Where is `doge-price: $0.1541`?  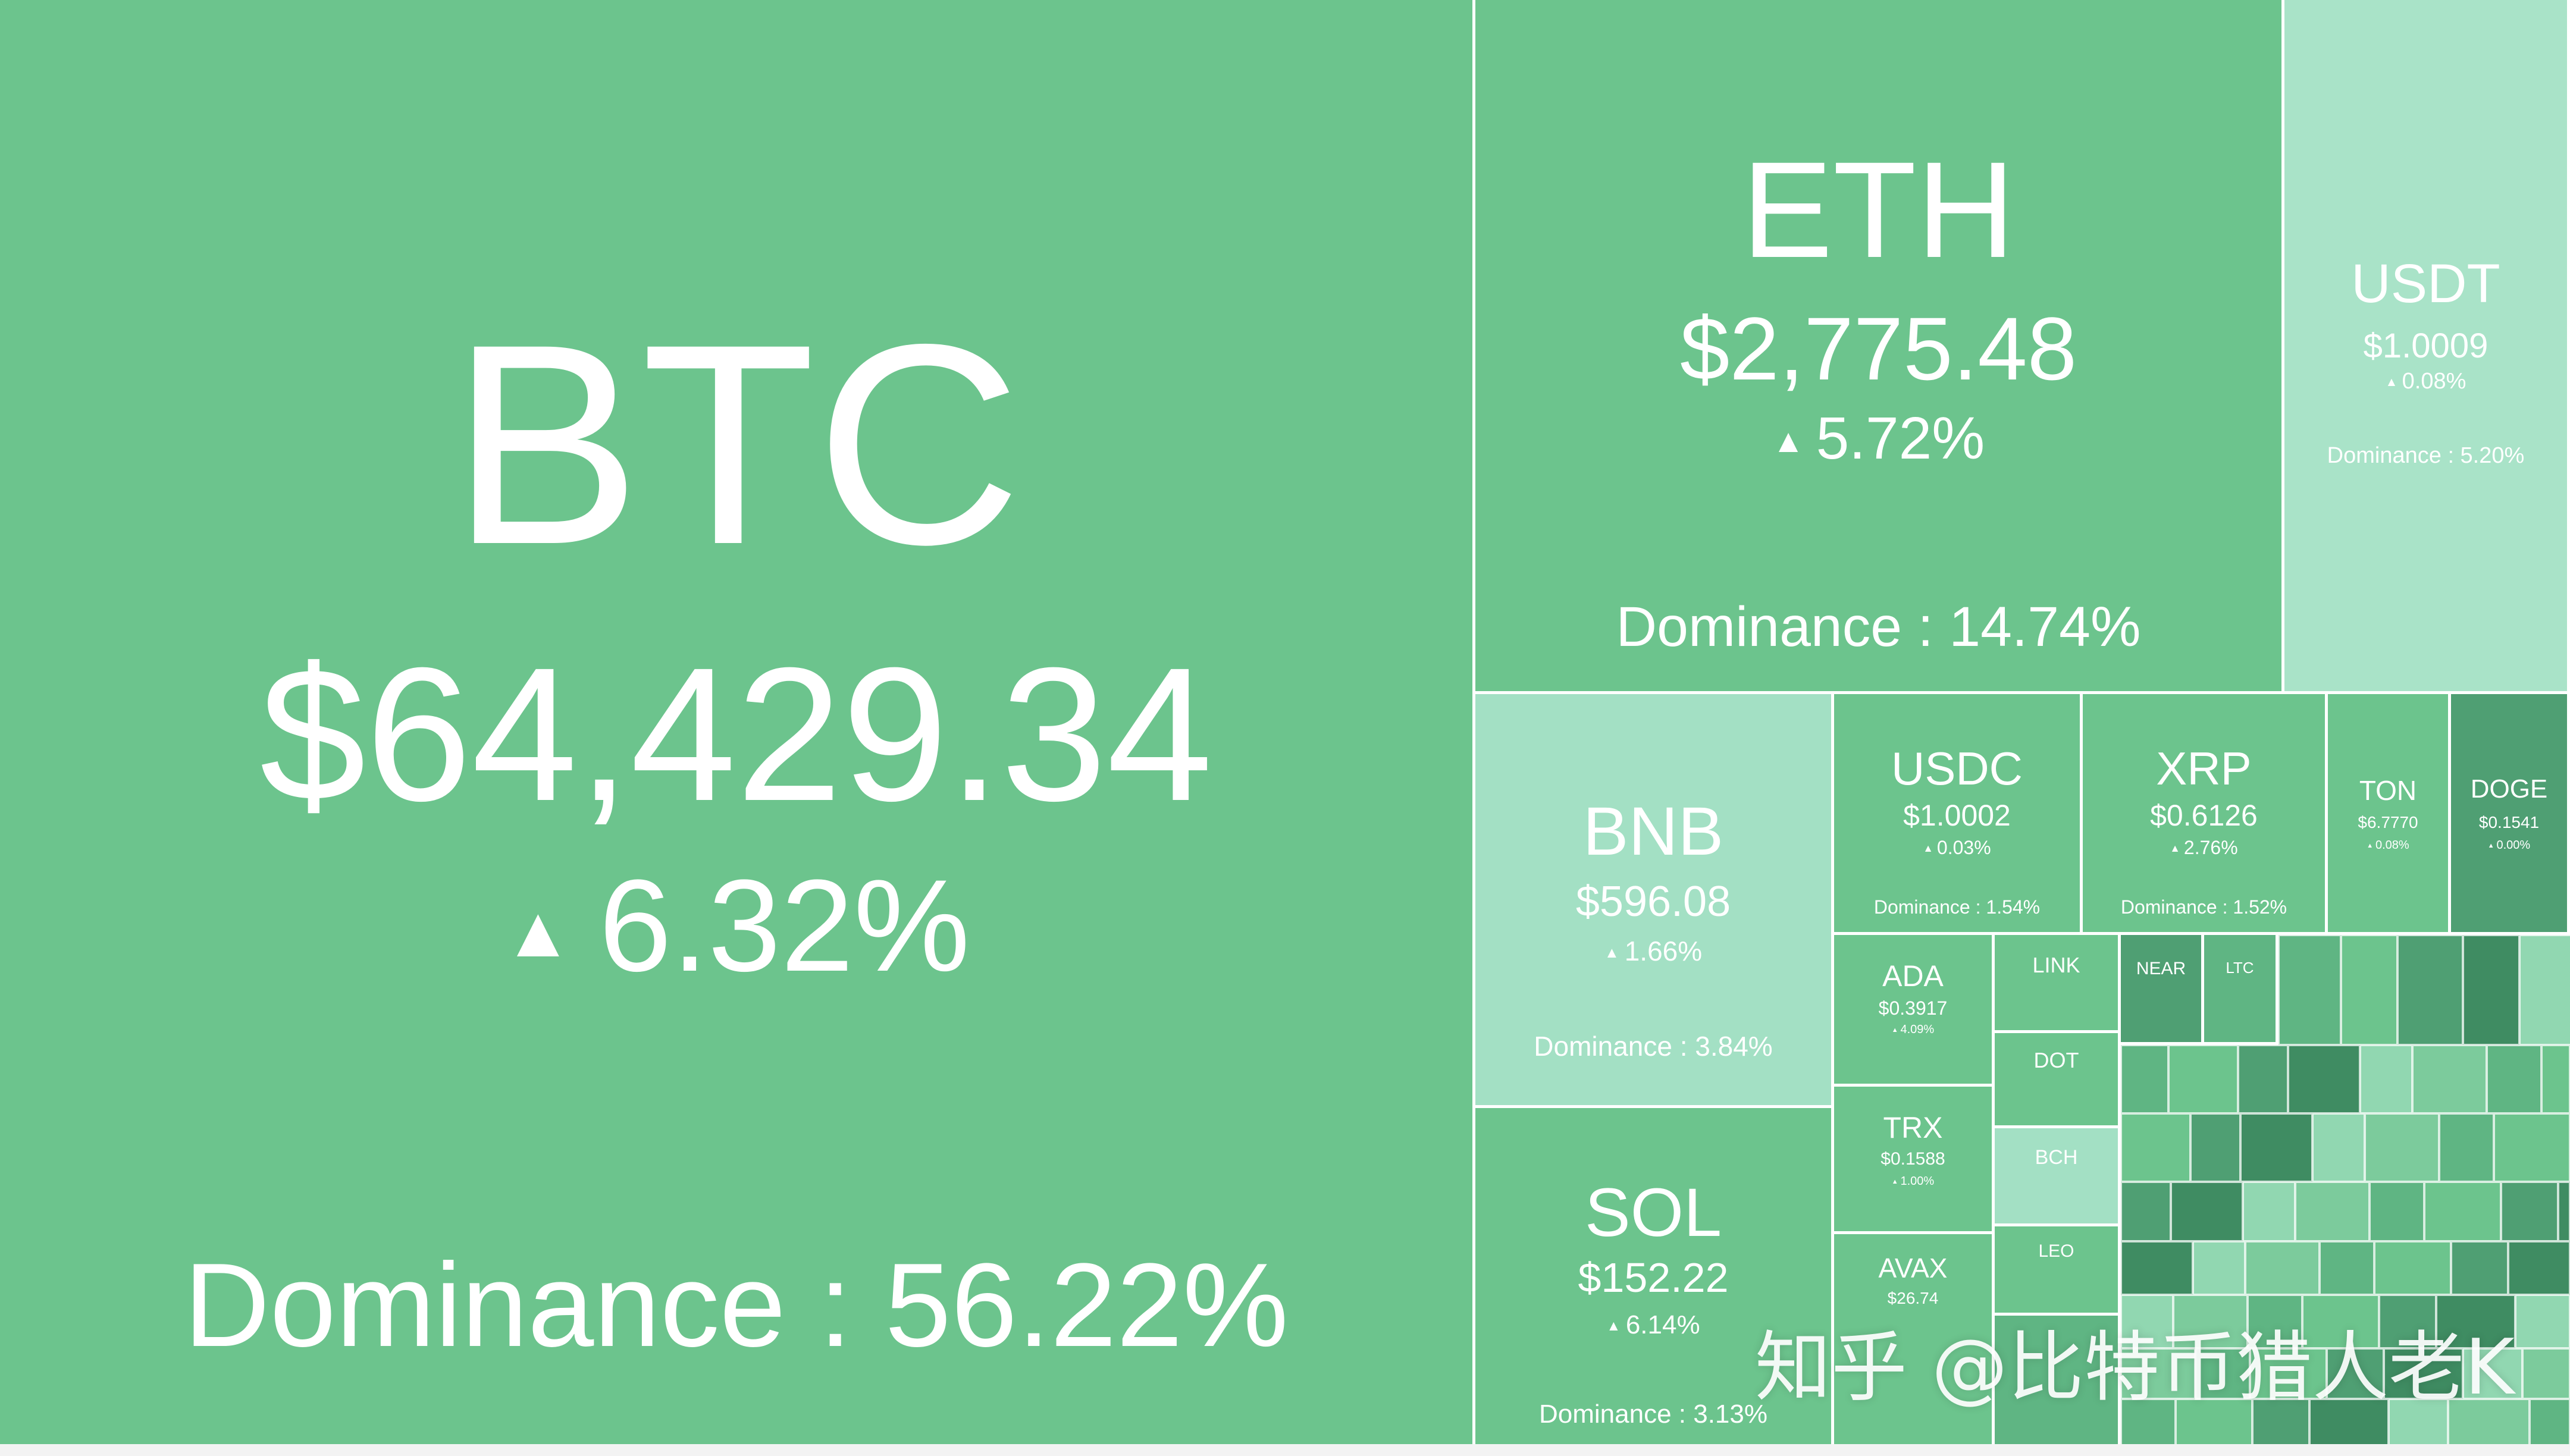
doge-price: $0.1541 is located at coordinates (2509, 822).